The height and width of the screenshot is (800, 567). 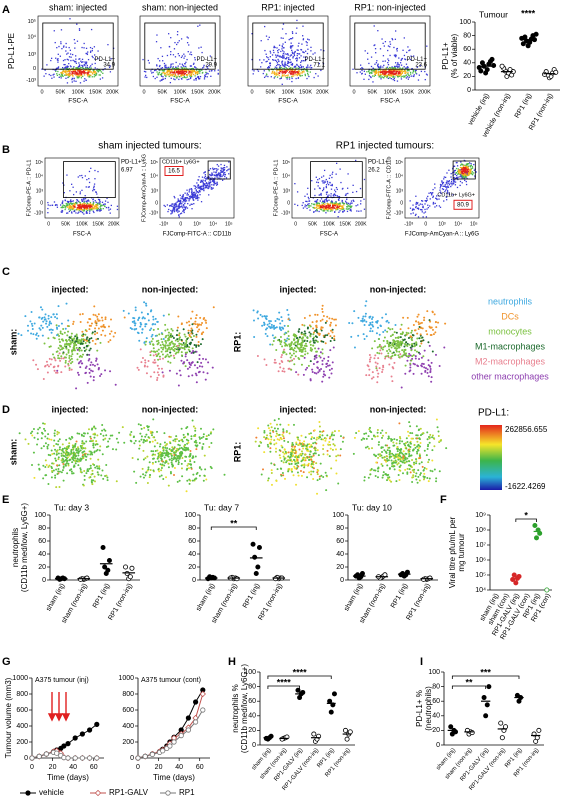 I want to click on gate-label: CD11b+ Ly6G+, so click(x=181, y=162).